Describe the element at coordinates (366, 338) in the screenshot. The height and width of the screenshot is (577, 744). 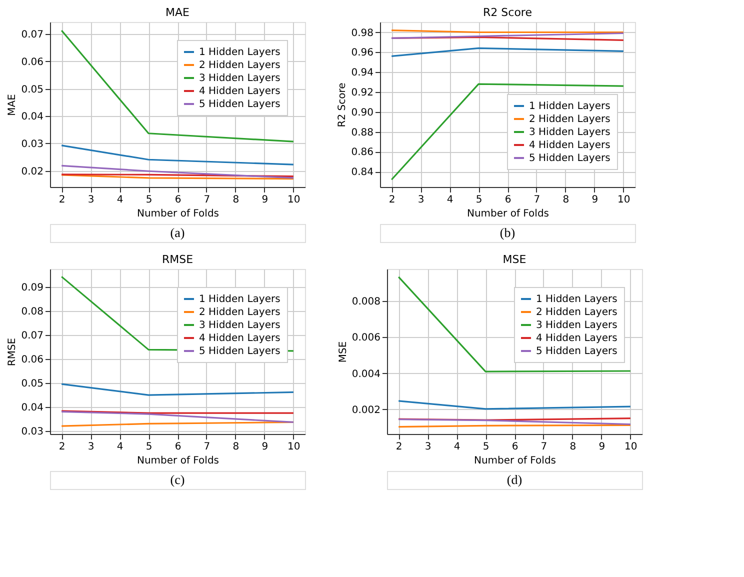
I see `y-tick-label: 0.006` at that location.